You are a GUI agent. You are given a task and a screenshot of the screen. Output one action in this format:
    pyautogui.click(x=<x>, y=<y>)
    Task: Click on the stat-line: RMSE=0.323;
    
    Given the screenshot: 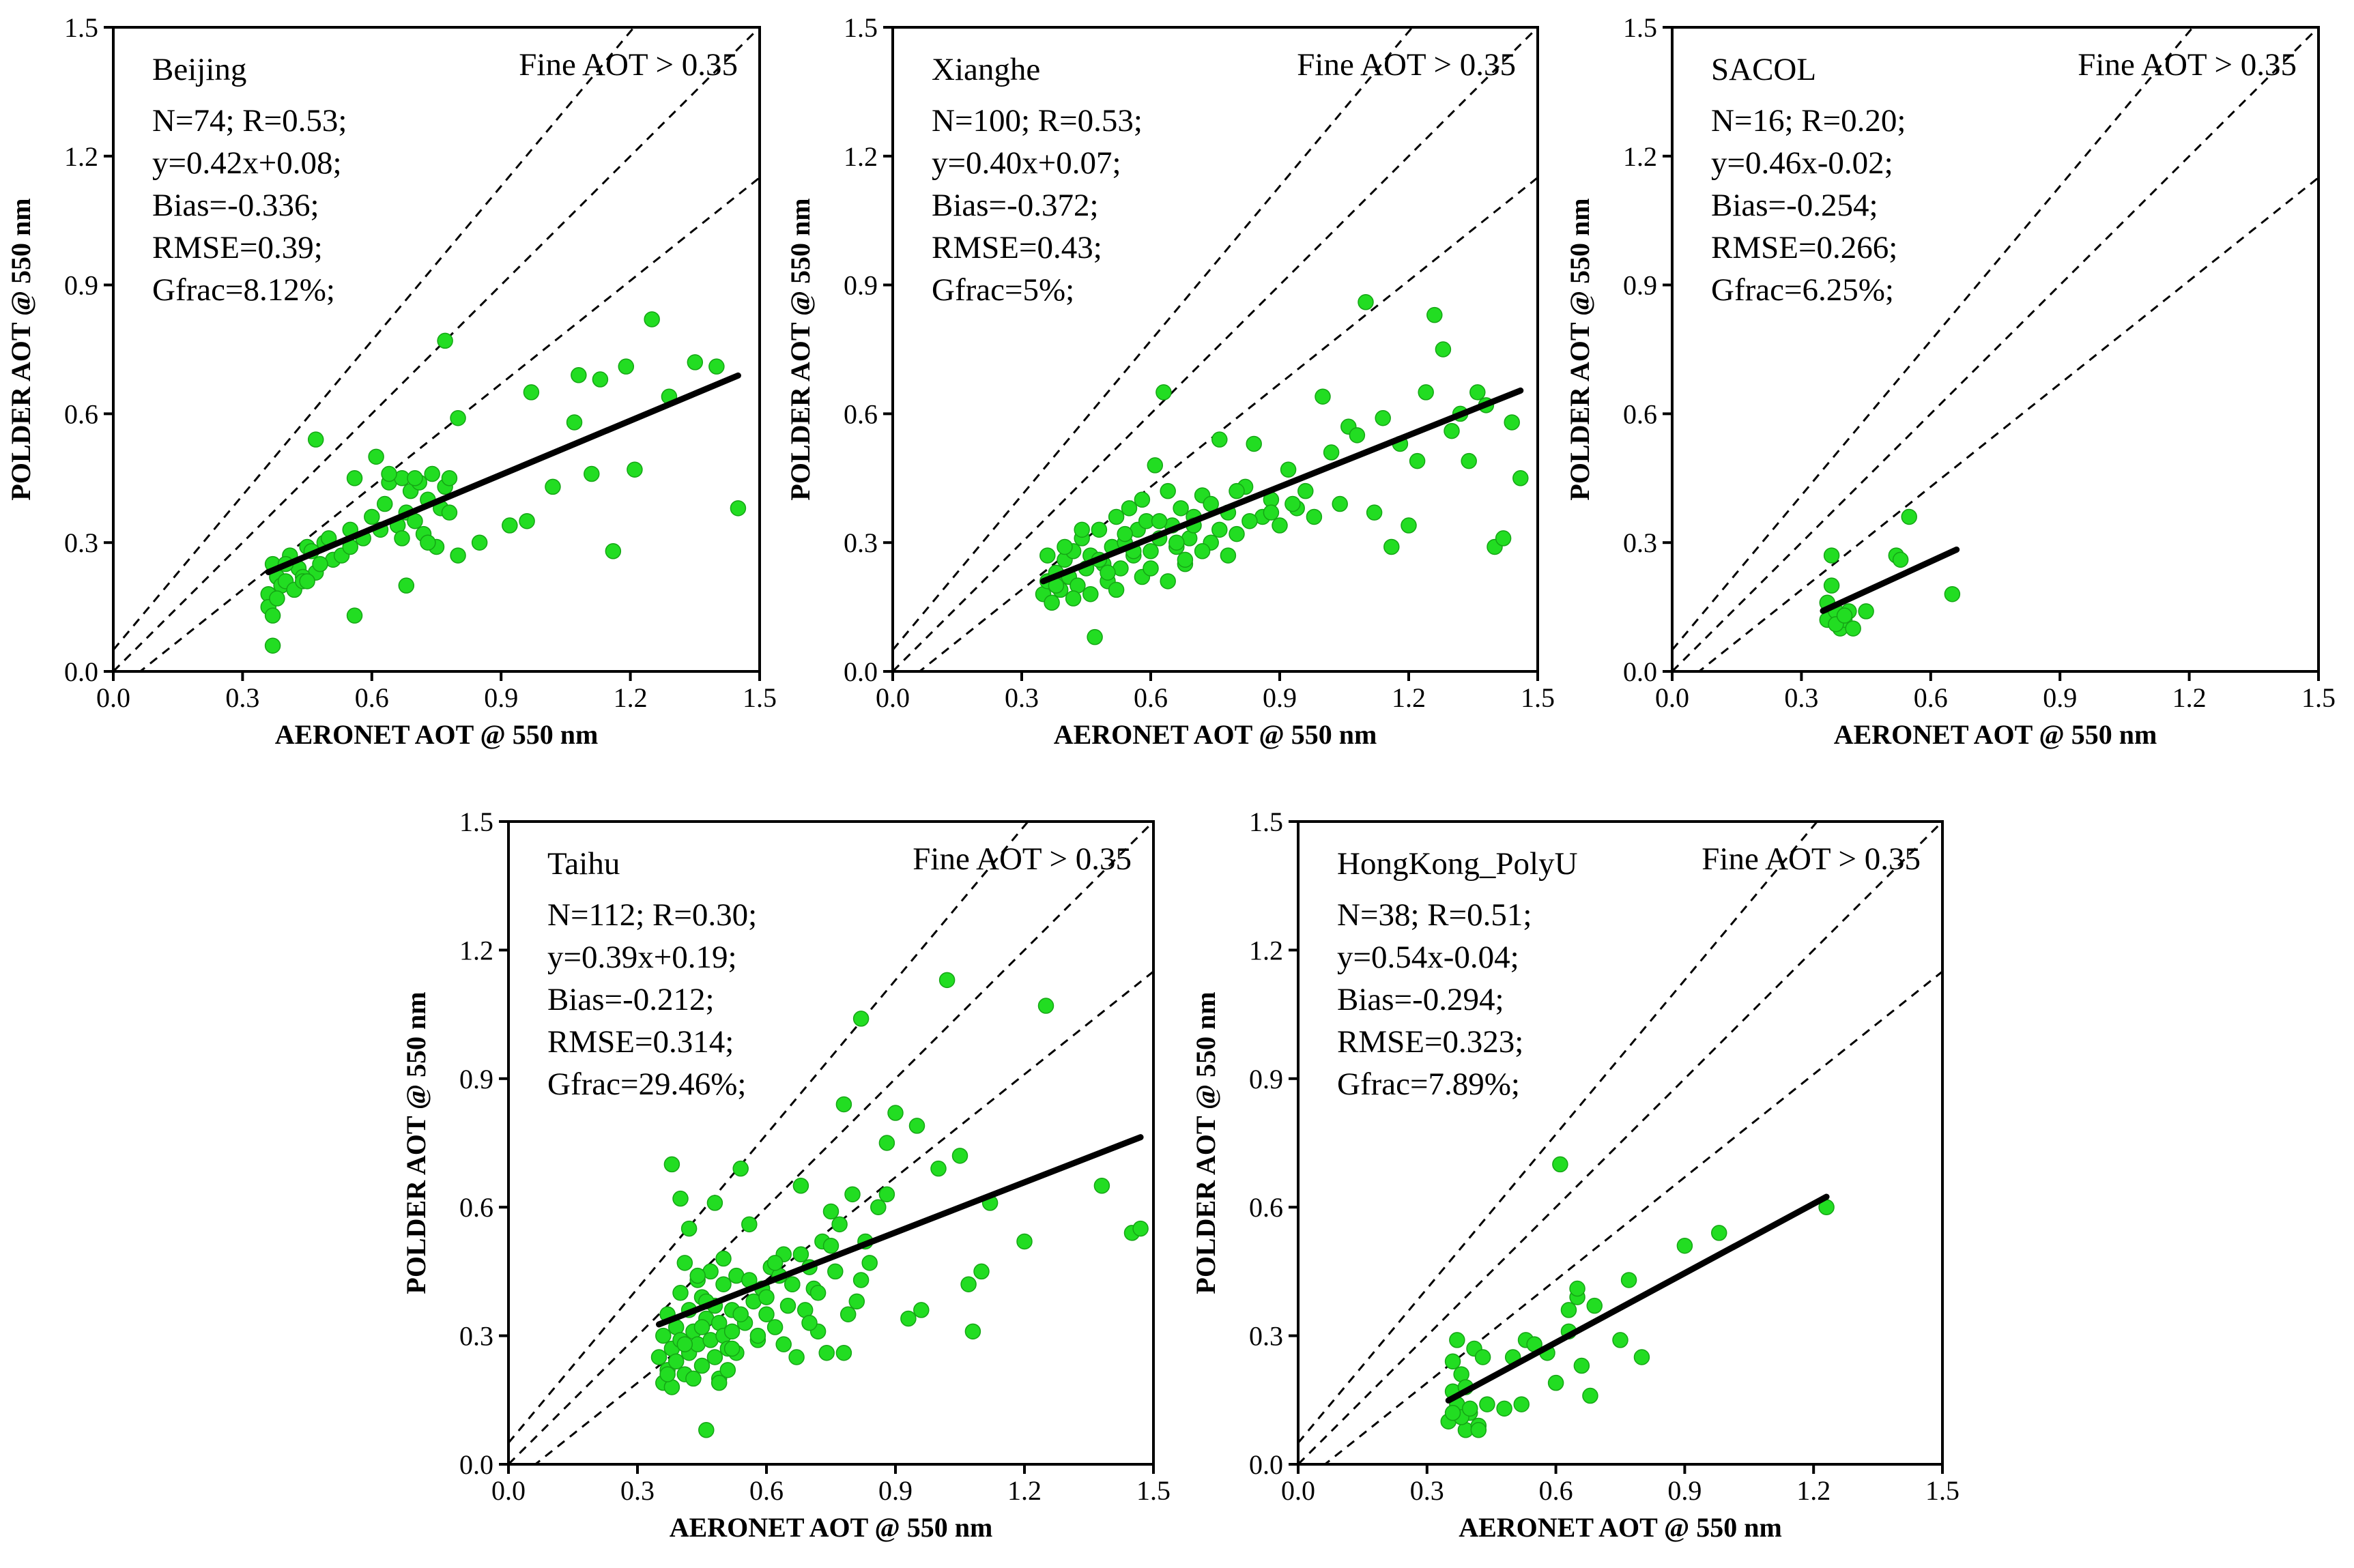 What is the action you would take?
    pyautogui.click(x=1430, y=1042)
    